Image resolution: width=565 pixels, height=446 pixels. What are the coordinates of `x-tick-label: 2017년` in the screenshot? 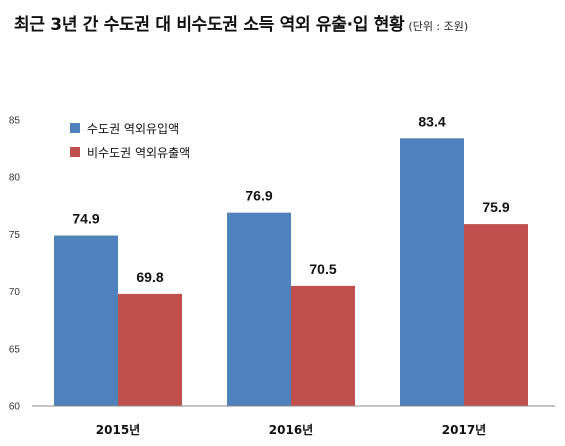 It's located at (464, 430).